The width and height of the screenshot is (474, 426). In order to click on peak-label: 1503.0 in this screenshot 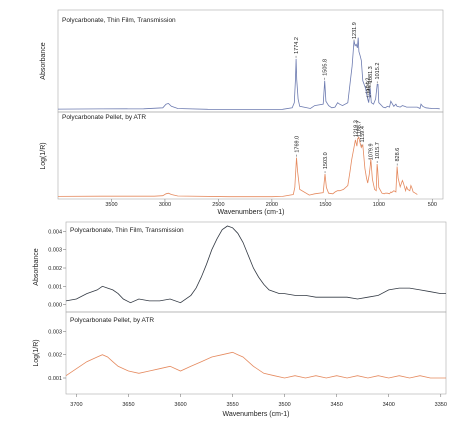, I will do `click(326, 160)`.